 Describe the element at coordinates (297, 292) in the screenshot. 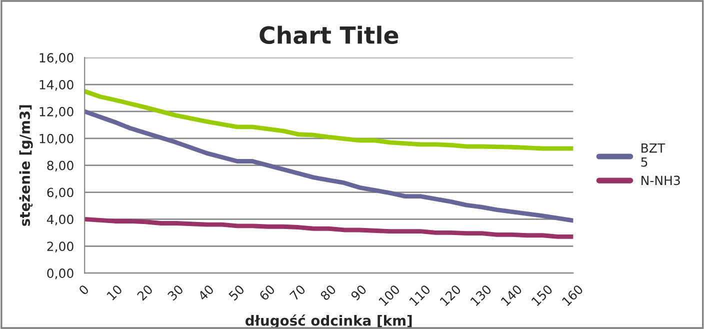

I see `x-tick-label: 70` at that location.